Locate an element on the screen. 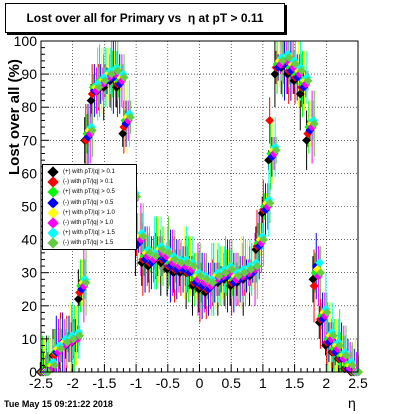 The height and width of the screenshot is (414, 400). x-tick-label: -0.5 is located at coordinates (168, 383).